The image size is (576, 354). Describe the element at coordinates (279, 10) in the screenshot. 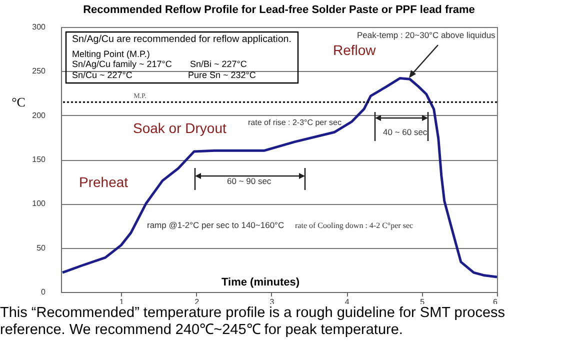

I see `chart-title: Recommended Reflow Profile for Lead-free Solder Paste or PPF lead frame` at that location.